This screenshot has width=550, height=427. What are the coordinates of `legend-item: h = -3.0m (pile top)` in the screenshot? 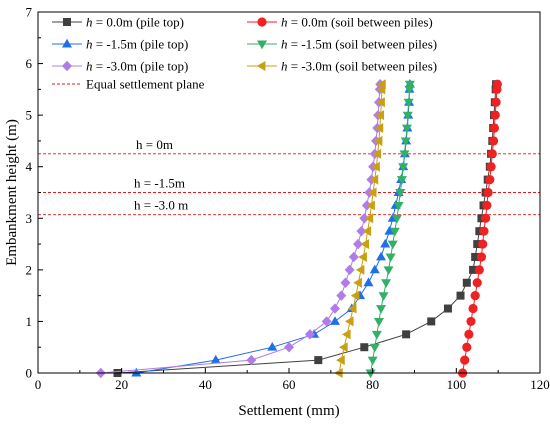 It's located at (120, 66).